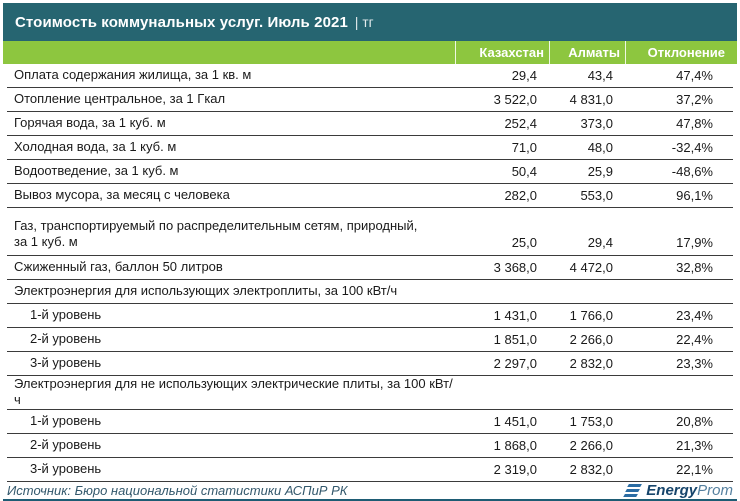  What do you see at coordinates (694, 469) in the screenshot?
I see `deviation-value: 22,1%` at bounding box center [694, 469].